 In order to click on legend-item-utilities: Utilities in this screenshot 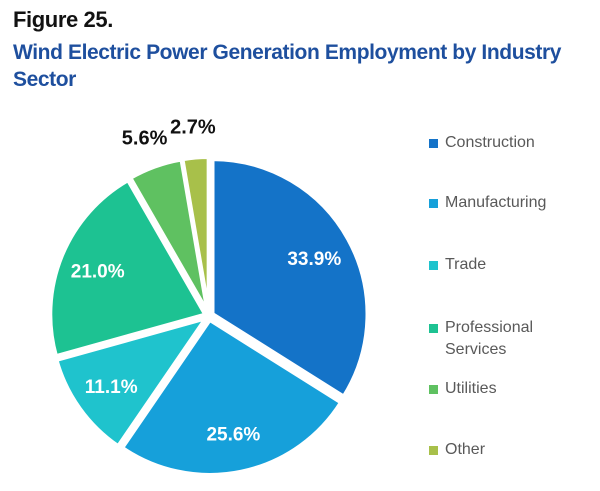, I will do `click(463, 389)`.